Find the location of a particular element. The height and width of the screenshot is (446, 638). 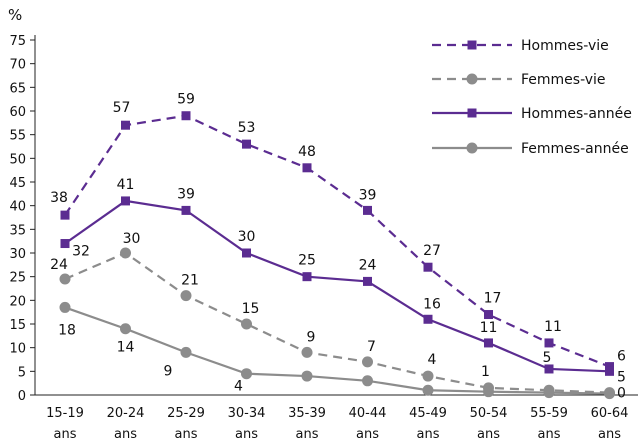

legend-label: Femmes-vie is located at coordinates (563, 80).